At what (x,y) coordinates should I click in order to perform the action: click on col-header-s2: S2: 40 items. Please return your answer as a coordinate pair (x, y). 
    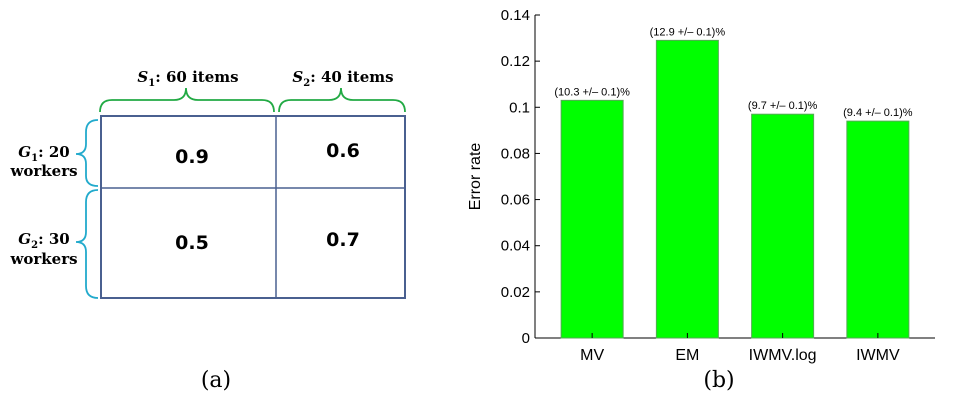
    Looking at the image, I should click on (342, 78).